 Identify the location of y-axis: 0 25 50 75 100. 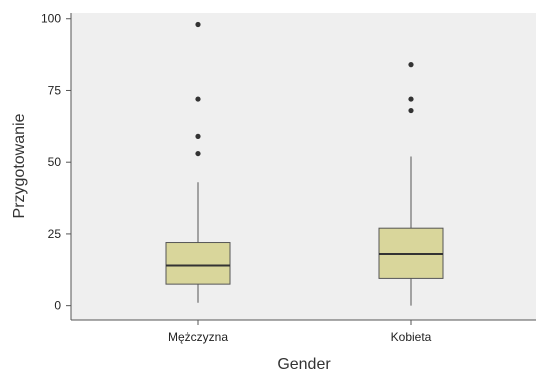
(56, 162).